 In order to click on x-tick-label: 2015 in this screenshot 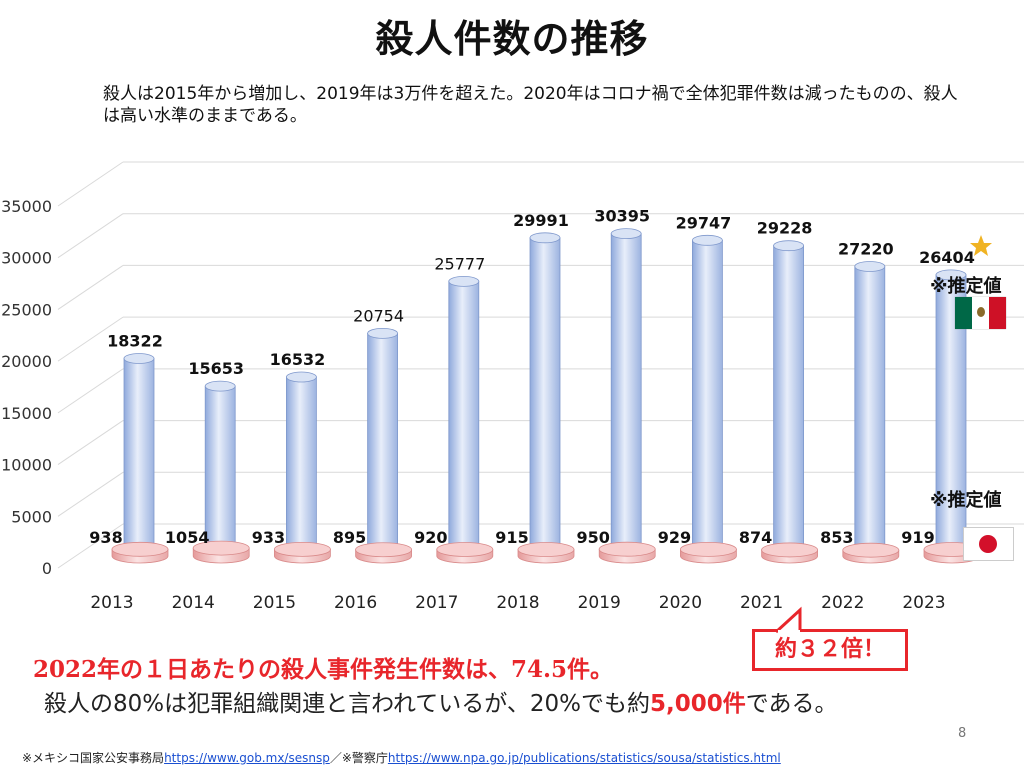, I will do `click(274, 603)`.